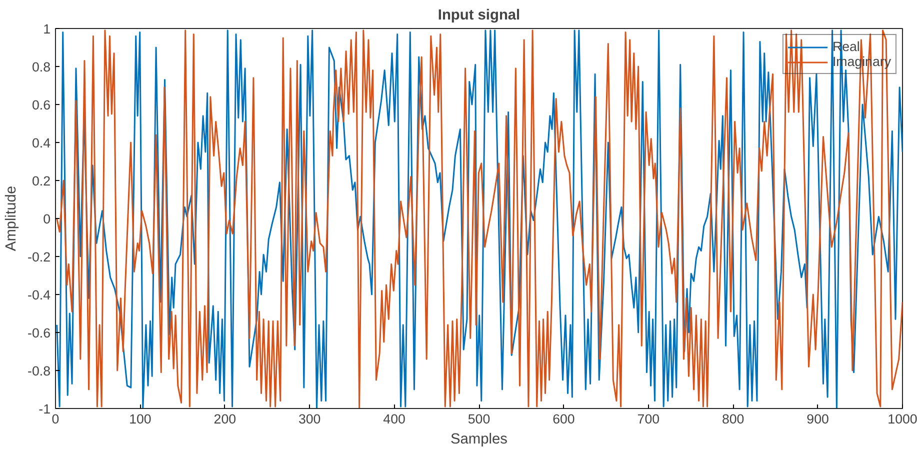  I want to click on y-tick-label: -0.8, so click(39, 371).